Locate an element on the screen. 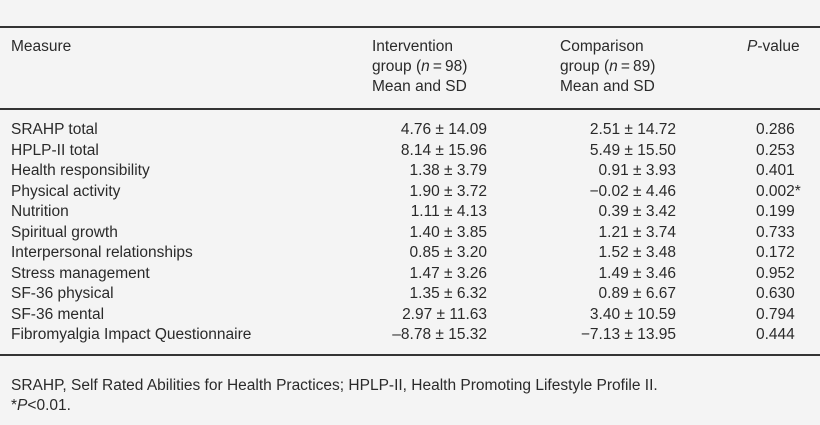 Image resolution: width=820 pixels, height=425 pixels. header-pvalue-rest: -value is located at coordinates (778, 46).